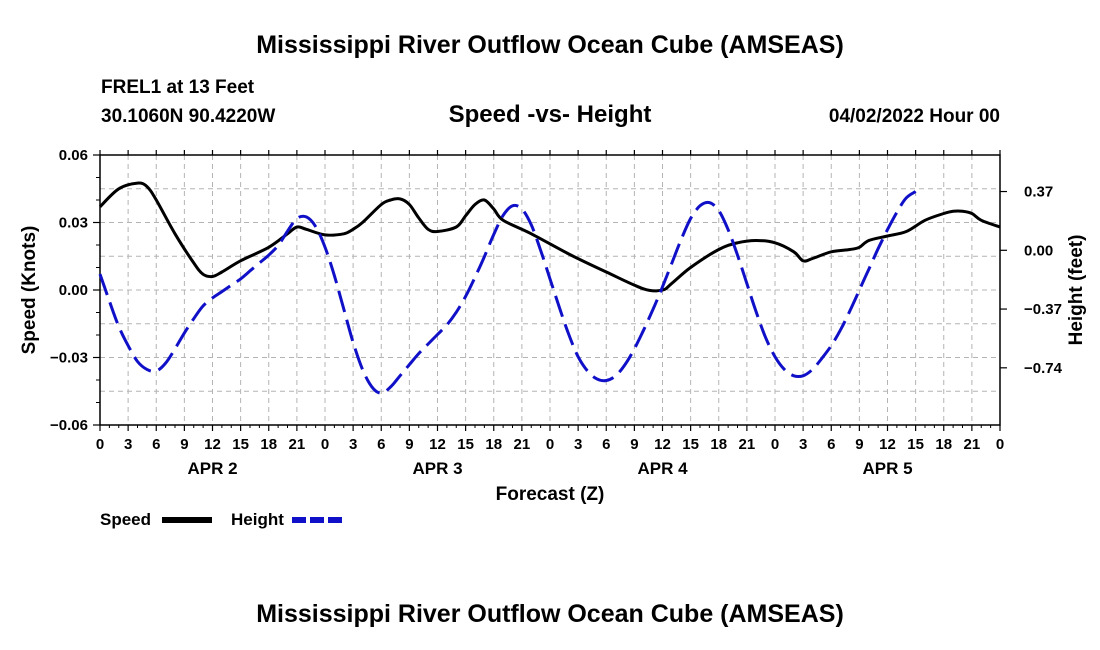 This screenshot has height=650, width=1100. I want to click on legend-speed-label: Speed, so click(126, 519).